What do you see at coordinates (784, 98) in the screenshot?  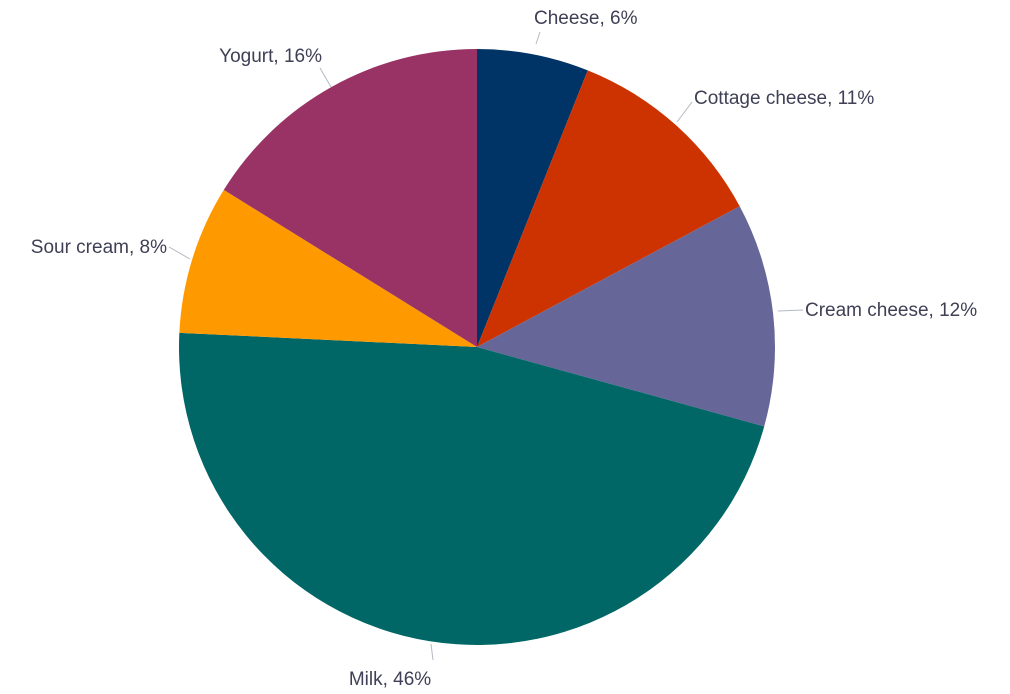 I see `slice-label-cottage-cheese: Cottage cheese, 11%` at bounding box center [784, 98].